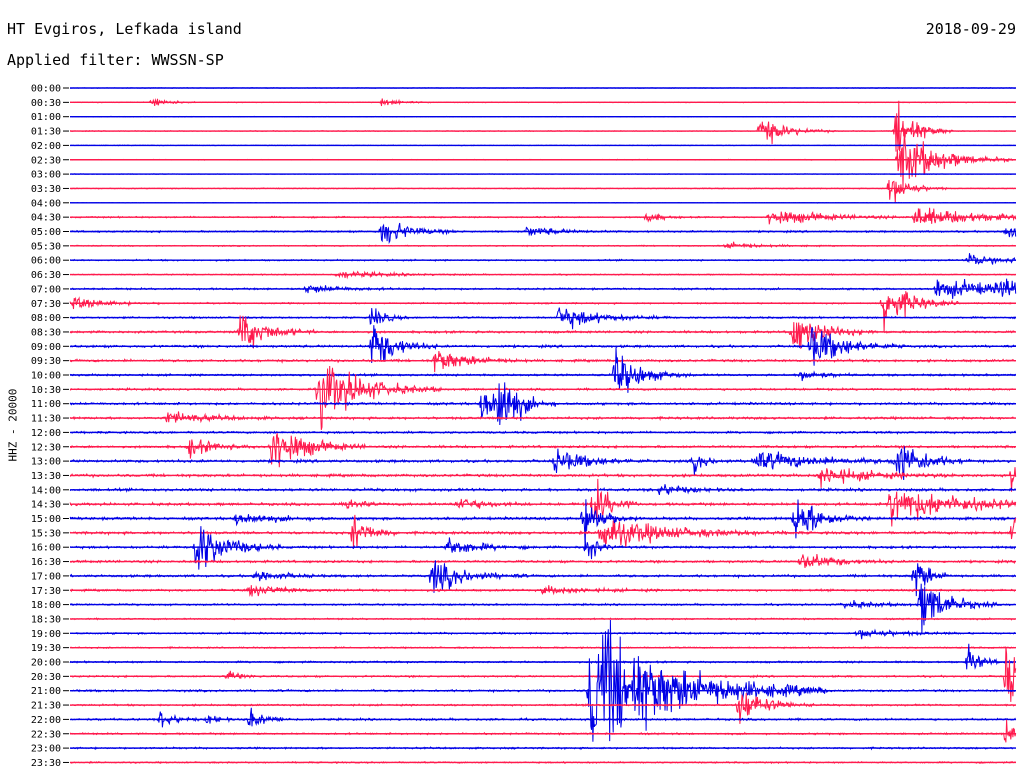 The width and height of the screenshot is (1024, 780). I want to click on tick-label: 12:30, so click(46, 447).